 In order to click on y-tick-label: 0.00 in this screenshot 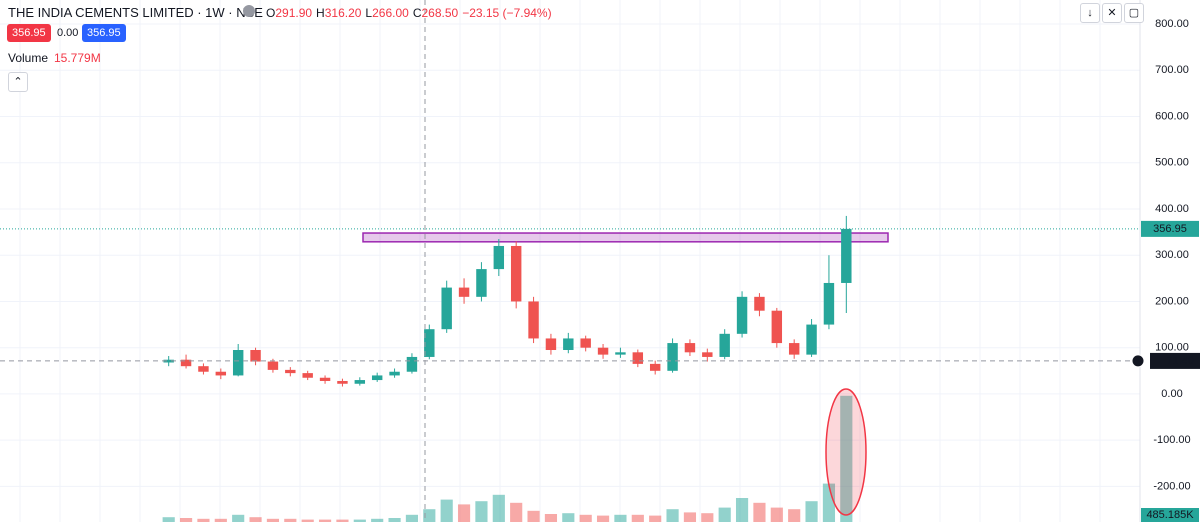, I will do `click(1171, 394)`.